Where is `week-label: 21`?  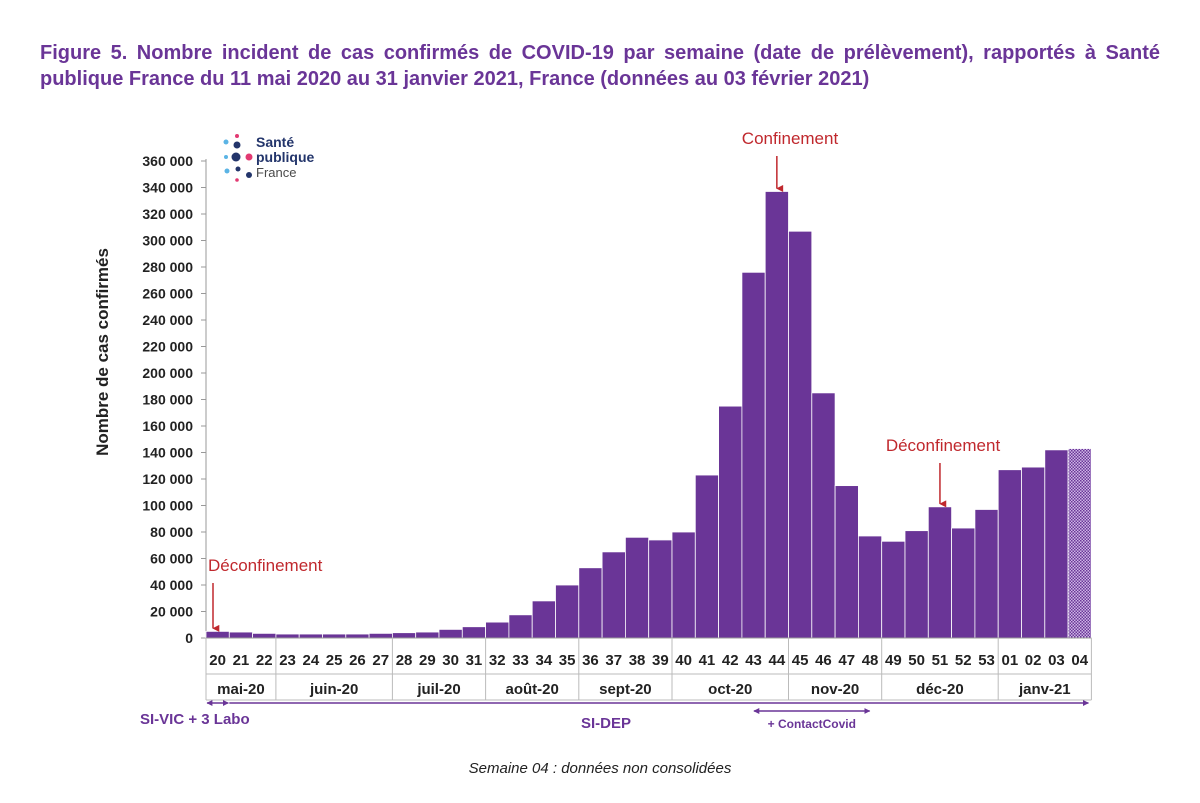 week-label: 21 is located at coordinates (241, 660).